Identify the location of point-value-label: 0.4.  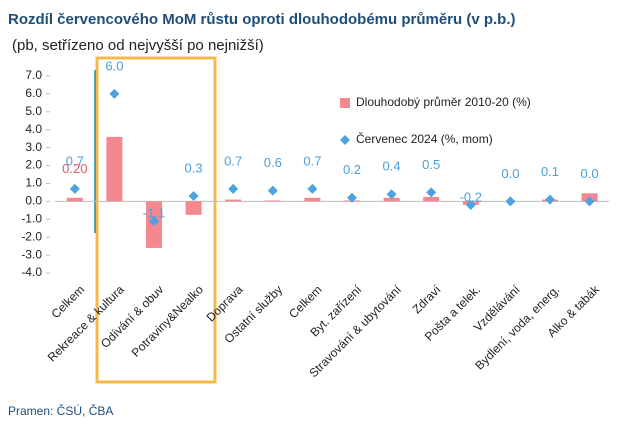
(392, 166).